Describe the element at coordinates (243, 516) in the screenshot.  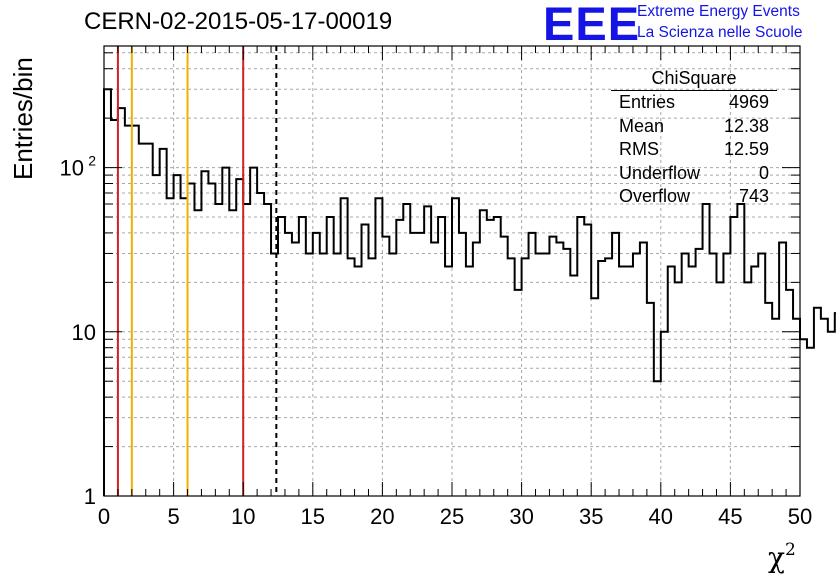
I see `x-tick-label: 10` at that location.